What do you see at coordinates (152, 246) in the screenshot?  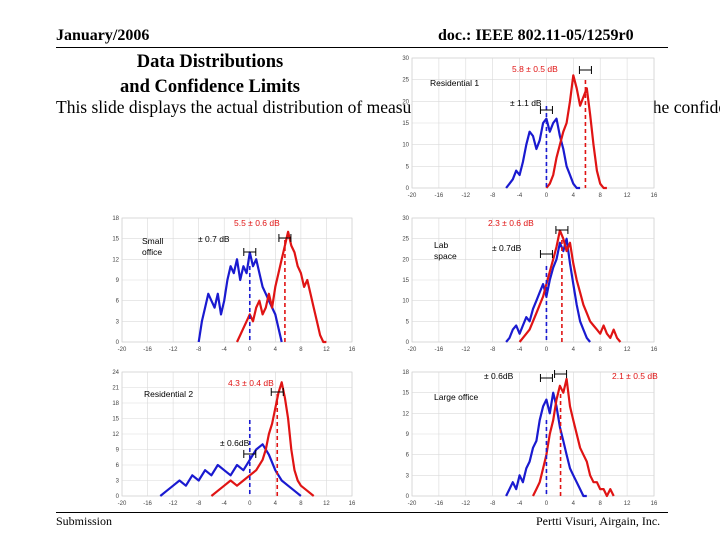 I see `environment-label: Small office` at bounding box center [152, 246].